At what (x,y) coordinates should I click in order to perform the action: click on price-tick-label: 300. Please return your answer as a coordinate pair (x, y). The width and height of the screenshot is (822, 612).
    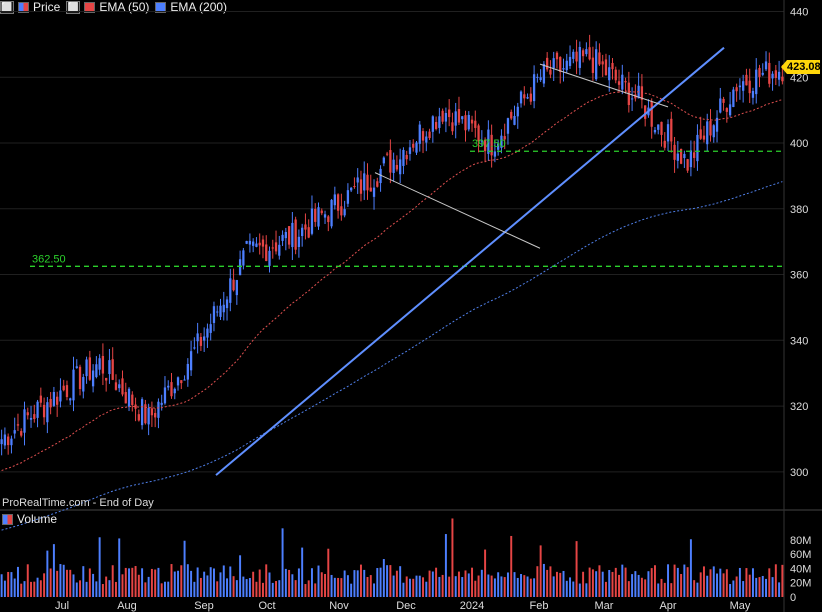
    Looking at the image, I should click on (799, 473).